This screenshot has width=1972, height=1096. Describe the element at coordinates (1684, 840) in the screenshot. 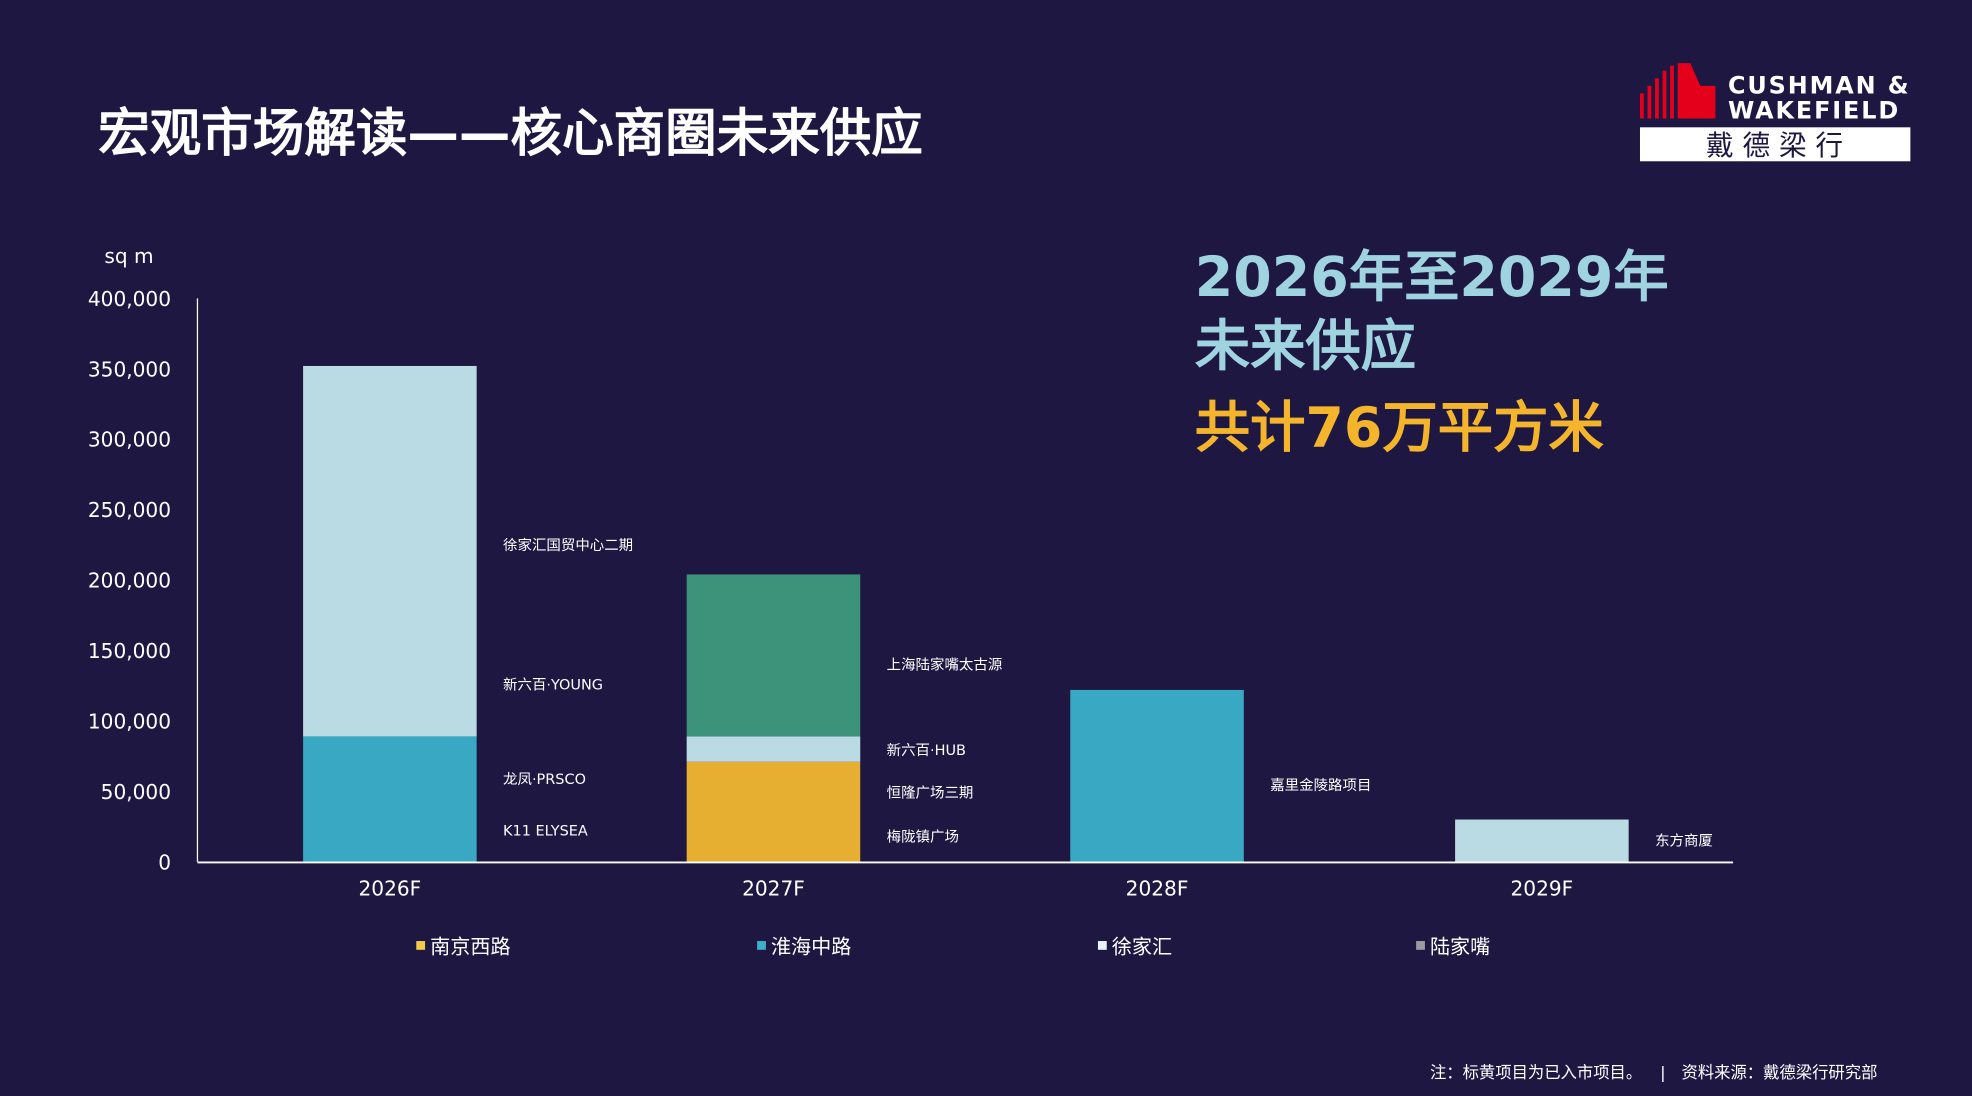

I see `bar-annotation: 东方商厦` at that location.